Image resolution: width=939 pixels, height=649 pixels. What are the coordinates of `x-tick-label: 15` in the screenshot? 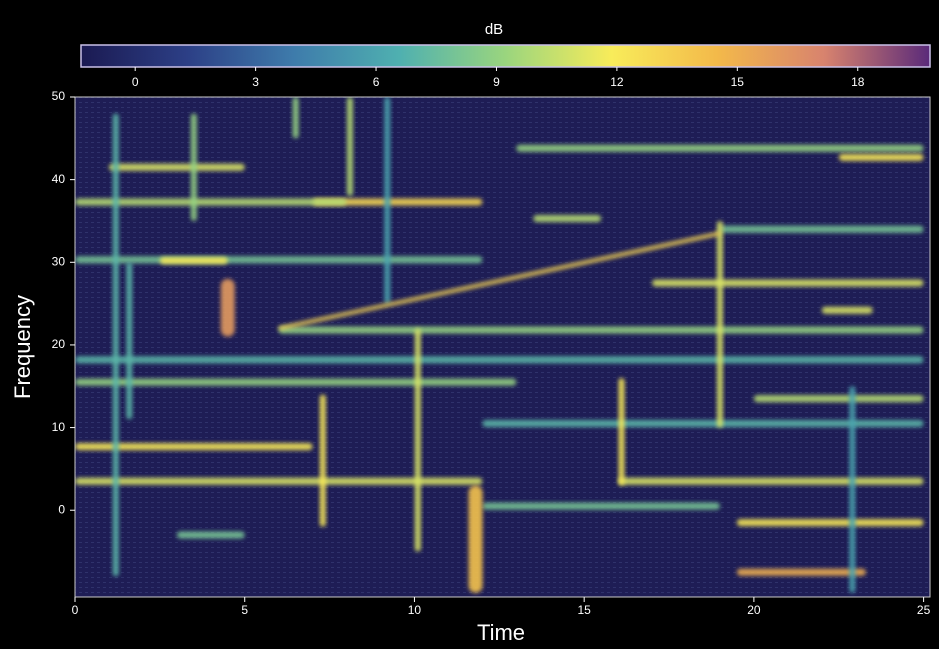 It's located at (584, 610).